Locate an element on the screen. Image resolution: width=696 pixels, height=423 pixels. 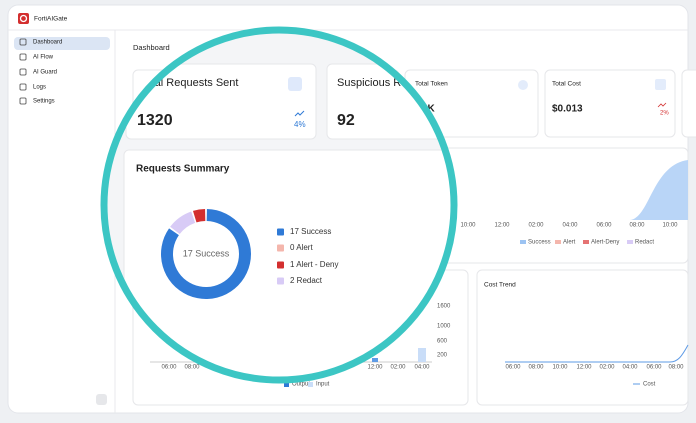
legend-label: Cost is located at coordinates (649, 385).